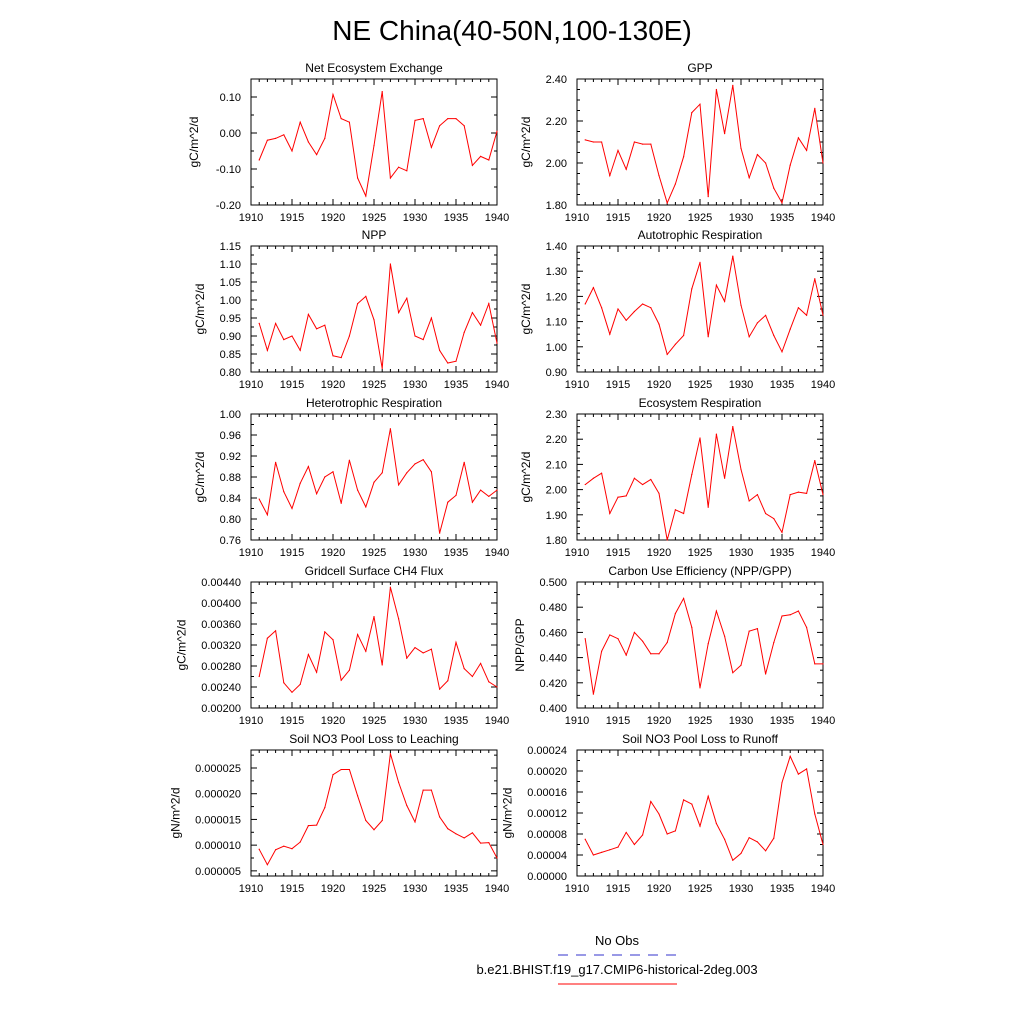 This screenshot has width=1024, height=1024. Describe the element at coordinates (823, 889) in the screenshot. I see `x-tick-label: 1940` at that location.